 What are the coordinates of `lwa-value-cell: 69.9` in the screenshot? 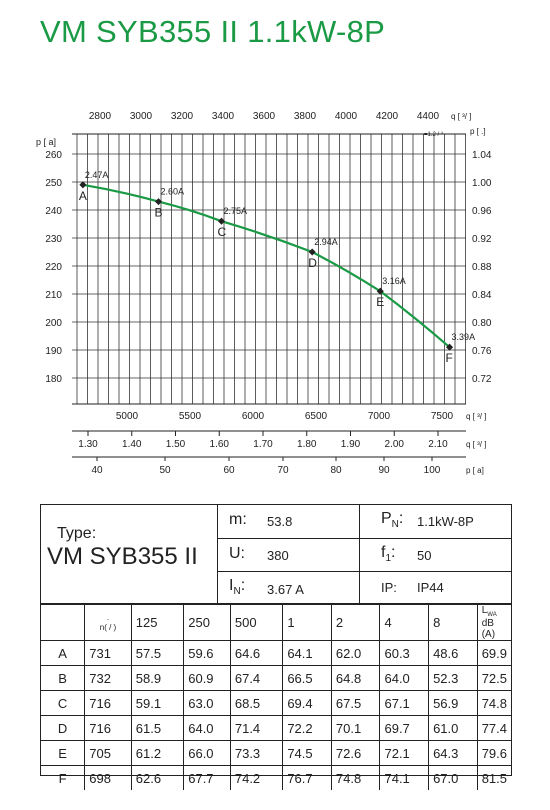 It's located at (493, 653).